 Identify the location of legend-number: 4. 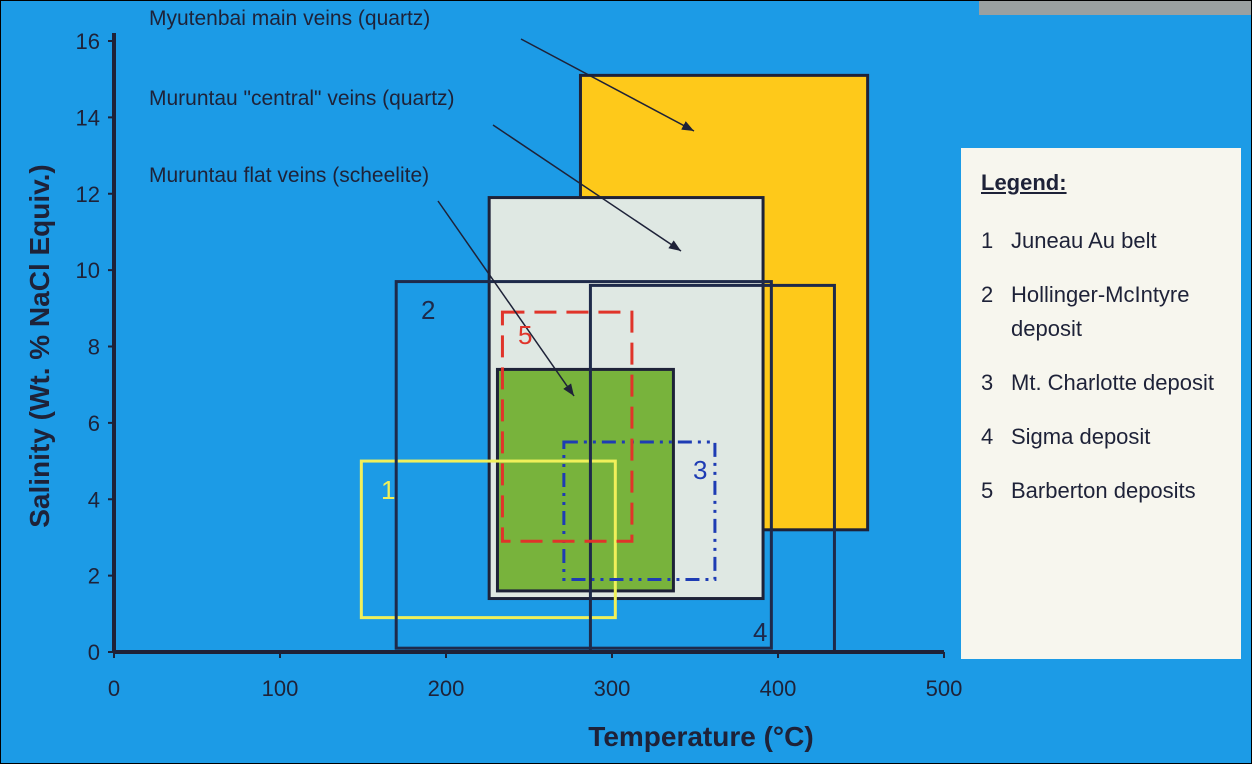
(987, 436).